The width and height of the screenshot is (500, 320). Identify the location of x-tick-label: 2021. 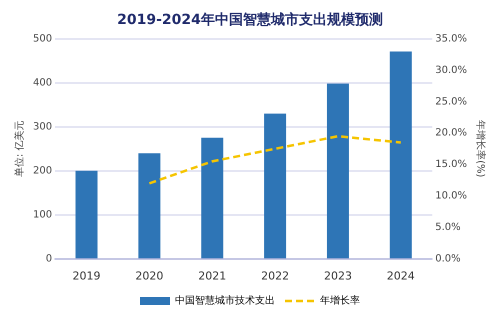
(212, 275).